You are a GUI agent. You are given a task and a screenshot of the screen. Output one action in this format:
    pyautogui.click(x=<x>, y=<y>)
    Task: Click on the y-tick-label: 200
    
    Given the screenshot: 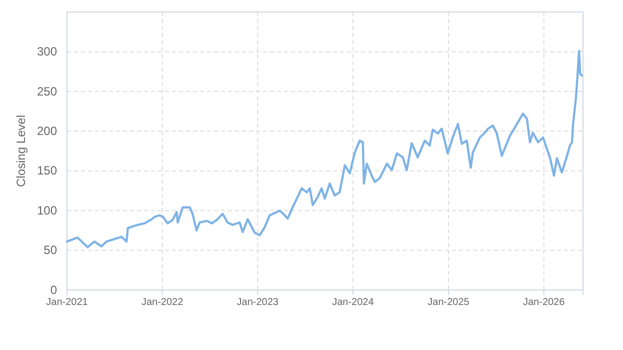 What is the action you would take?
    pyautogui.click(x=47, y=131)
    